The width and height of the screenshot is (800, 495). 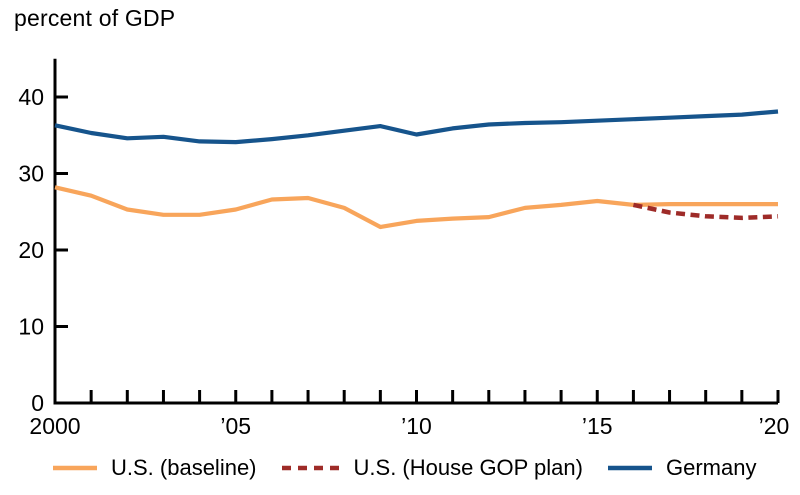 I want to click on us-gop-plan-dashed-line-swatch, so click(x=311, y=468).